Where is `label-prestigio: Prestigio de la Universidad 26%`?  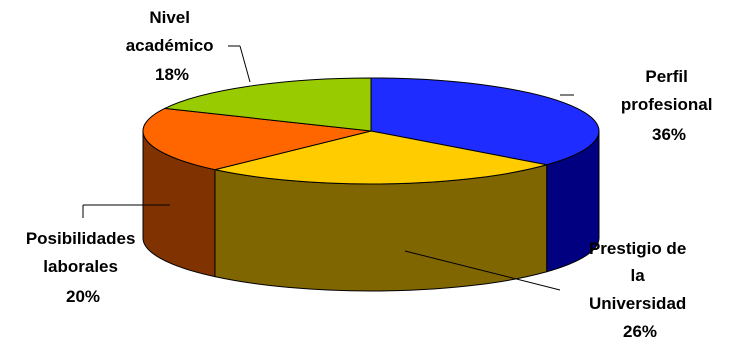 label-prestigio: Prestigio de la Universidad 26% is located at coordinates (640, 290).